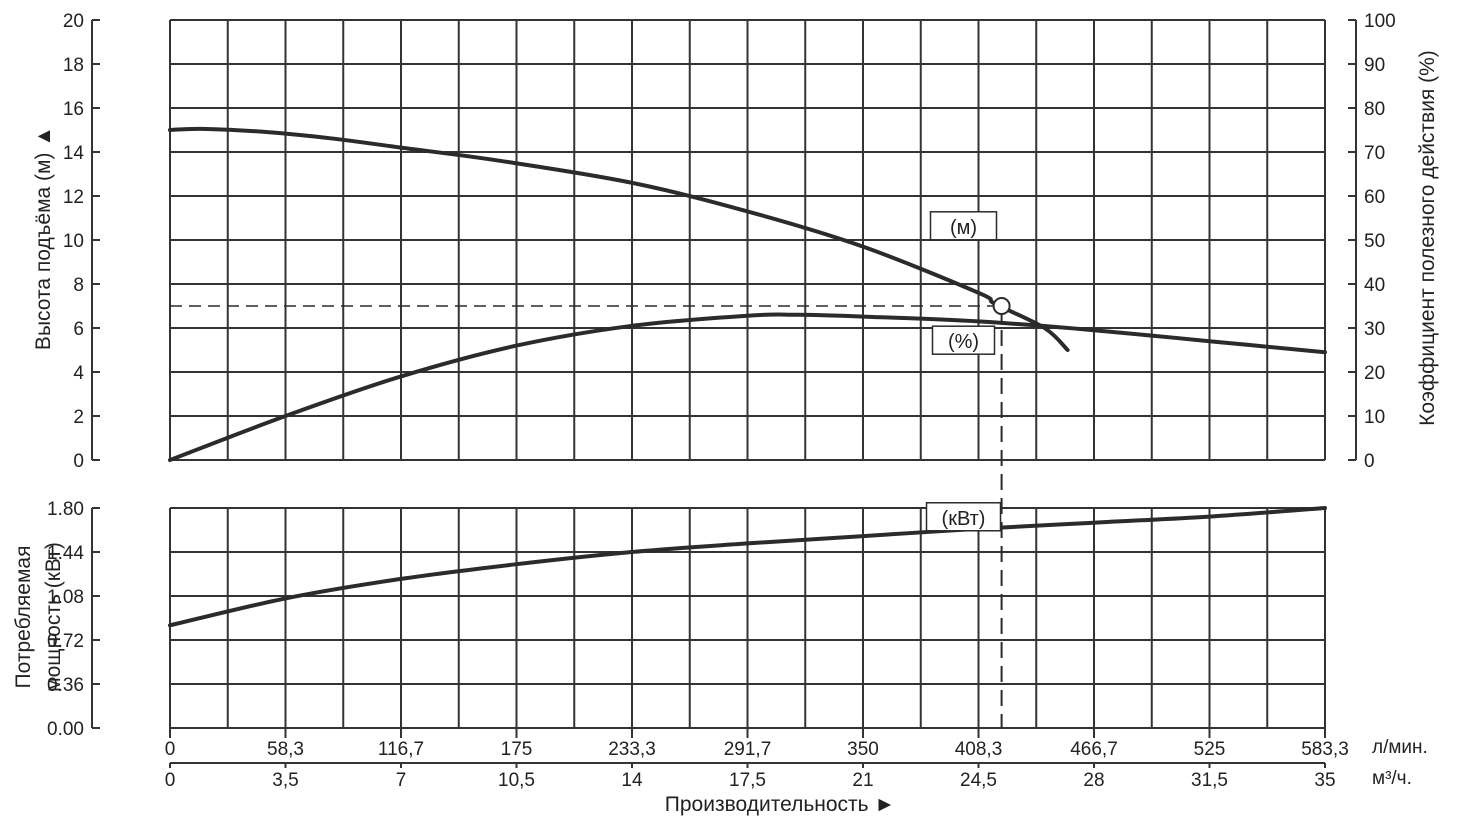 The image size is (1460, 820). Describe the element at coordinates (65, 729) in the screenshot. I see `power-tick-label: 0.00` at that location.